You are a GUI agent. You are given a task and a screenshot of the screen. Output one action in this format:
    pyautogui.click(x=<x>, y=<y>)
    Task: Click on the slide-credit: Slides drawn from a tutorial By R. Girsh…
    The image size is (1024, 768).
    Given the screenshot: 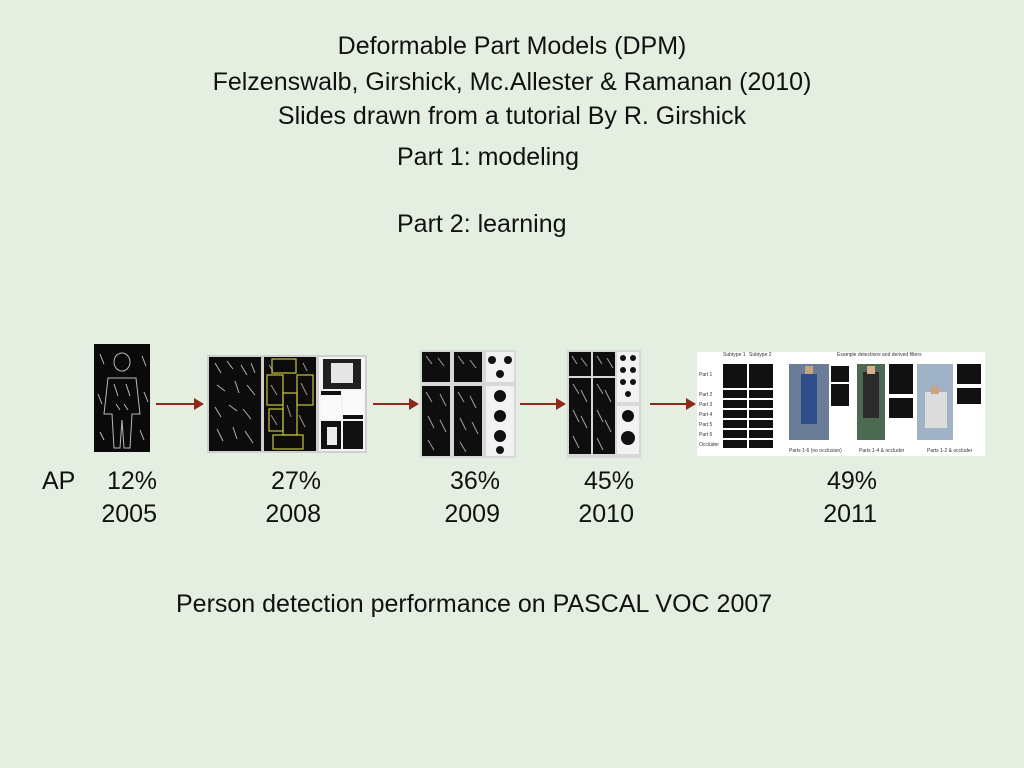 What is the action you would take?
    pyautogui.click(x=512, y=116)
    